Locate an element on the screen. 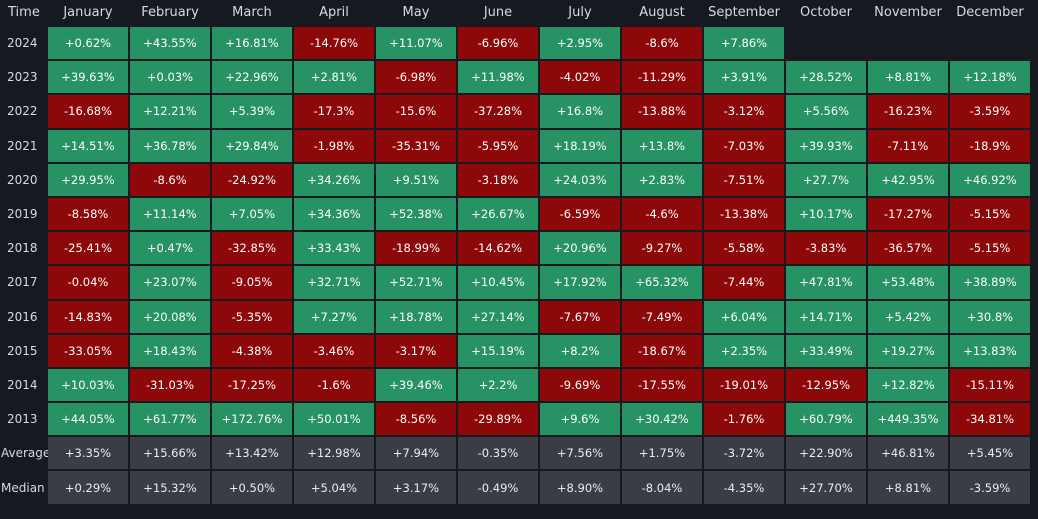 This screenshot has width=1038, height=519. return-cell: +11.98% is located at coordinates (498, 77).